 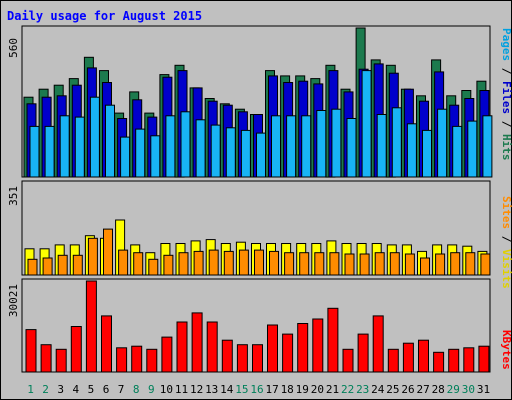 I want to click on day-label-19: 19, so click(x=302, y=389).